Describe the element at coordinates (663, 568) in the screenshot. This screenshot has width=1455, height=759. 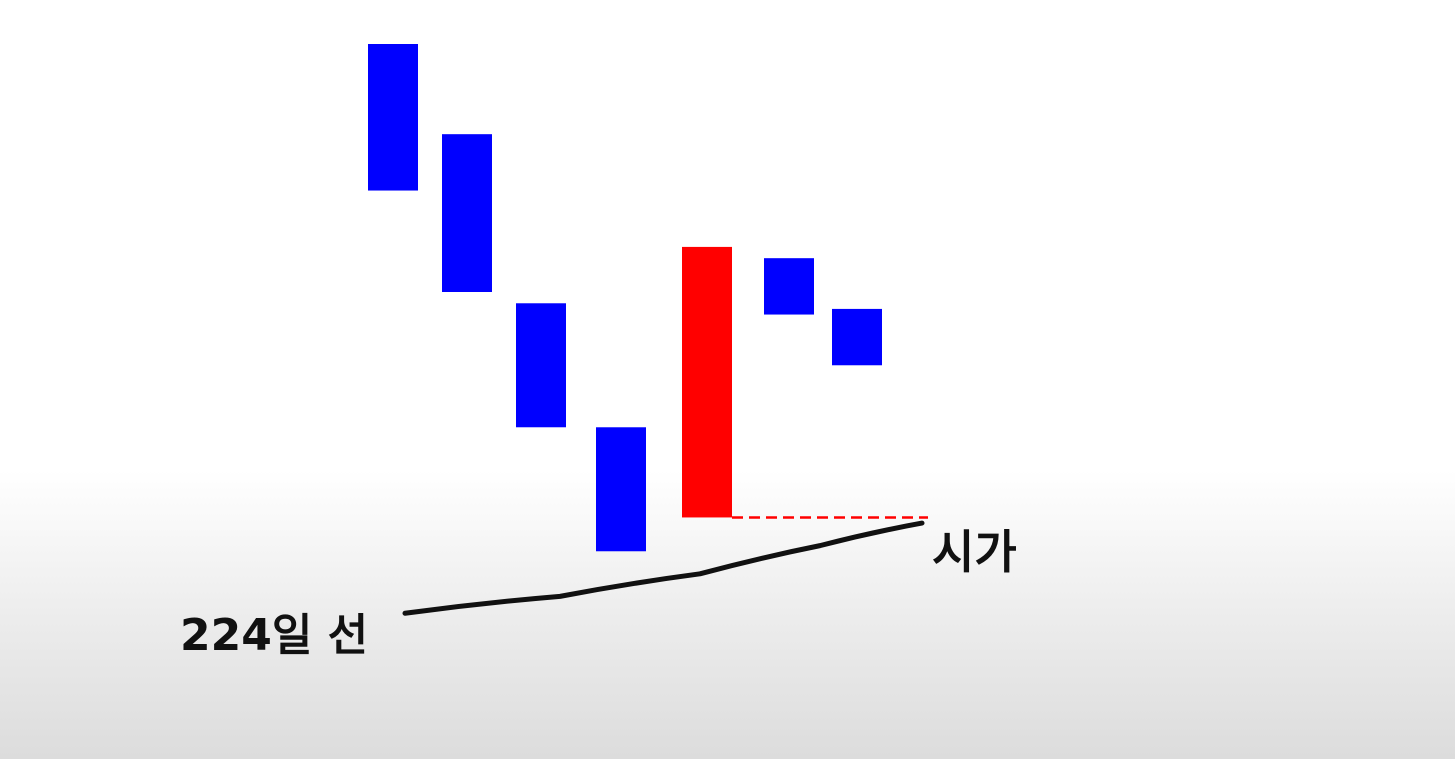
I see `ma-224-line` at that location.